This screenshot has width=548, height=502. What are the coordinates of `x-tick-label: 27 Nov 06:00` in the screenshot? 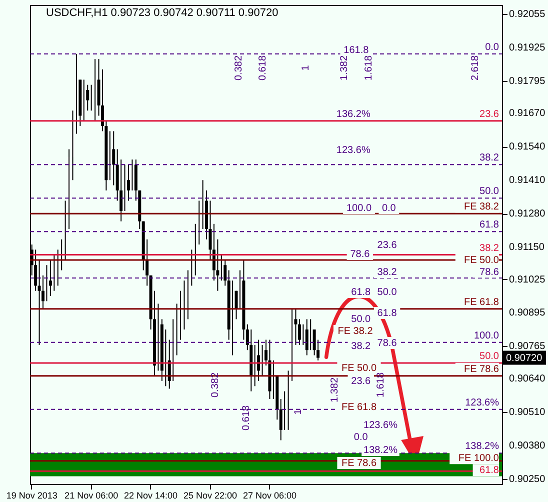 It's located at (269, 495).